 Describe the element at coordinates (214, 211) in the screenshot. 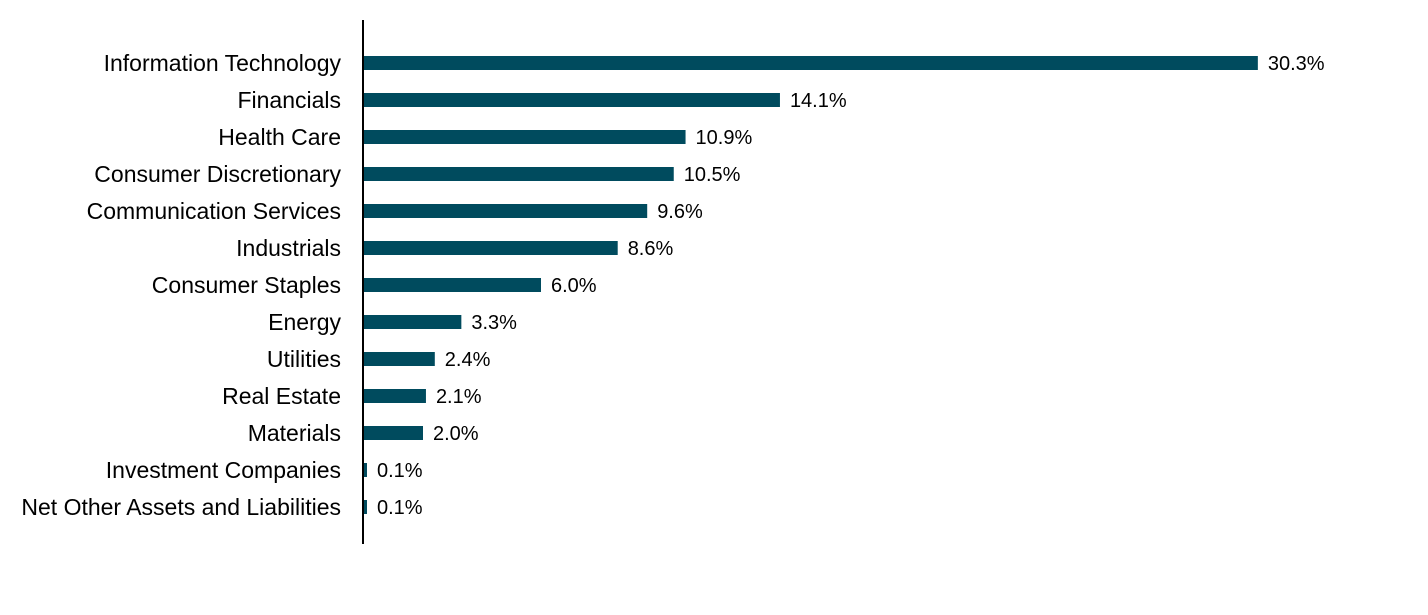

I see `category-label-communication-services: Communication Services` at that location.